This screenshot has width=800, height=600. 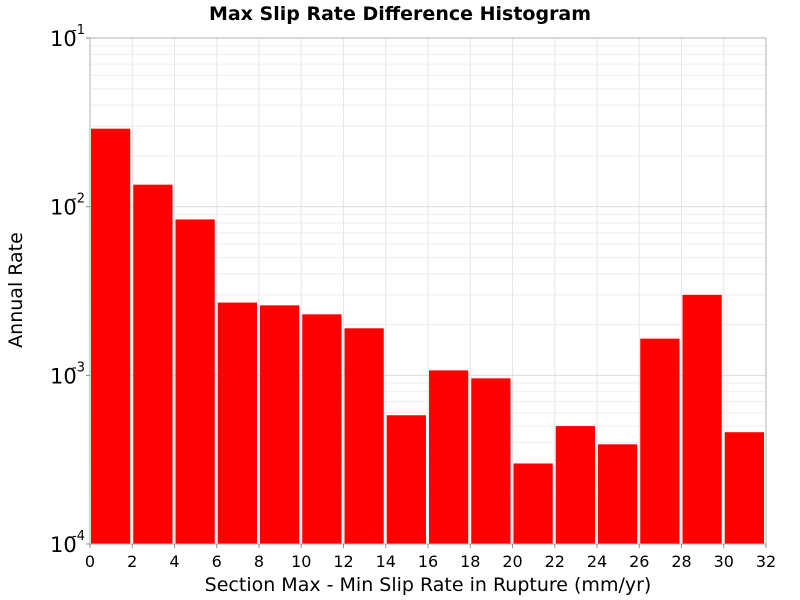 I want to click on y-axis-label: Annual Rate, so click(x=16, y=290).